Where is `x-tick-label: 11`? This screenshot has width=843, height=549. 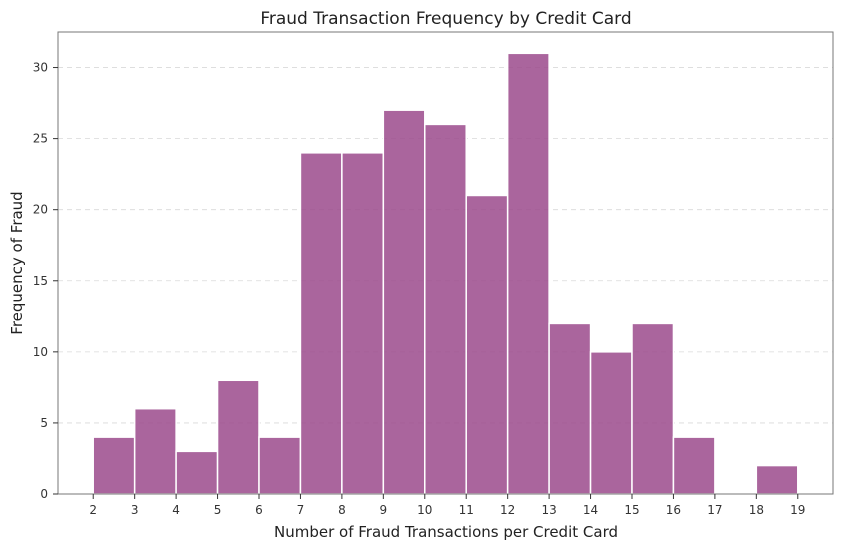
x-tick-label: 11 is located at coordinates (466, 510).